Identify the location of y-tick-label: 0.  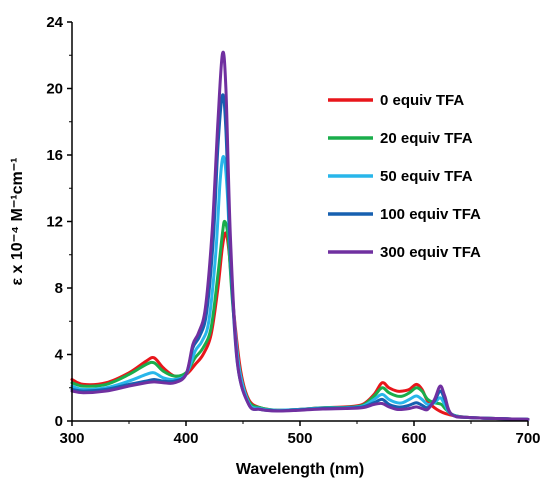
(59, 421).